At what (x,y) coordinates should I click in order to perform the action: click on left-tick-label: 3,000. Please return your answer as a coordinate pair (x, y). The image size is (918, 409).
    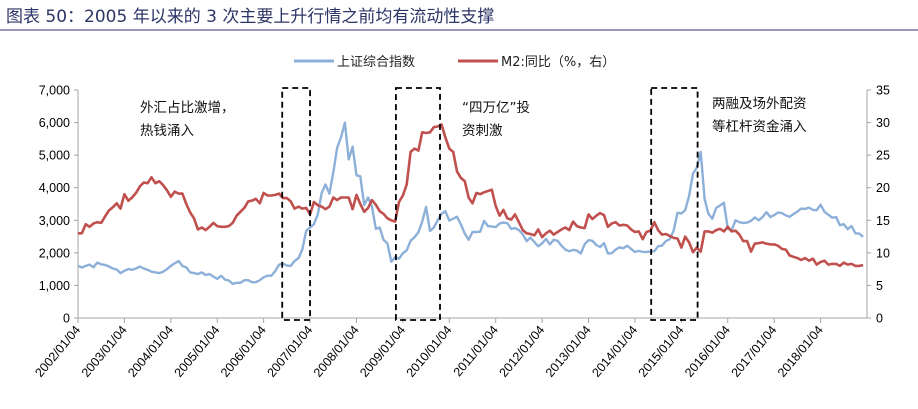
    Looking at the image, I should click on (54, 221).